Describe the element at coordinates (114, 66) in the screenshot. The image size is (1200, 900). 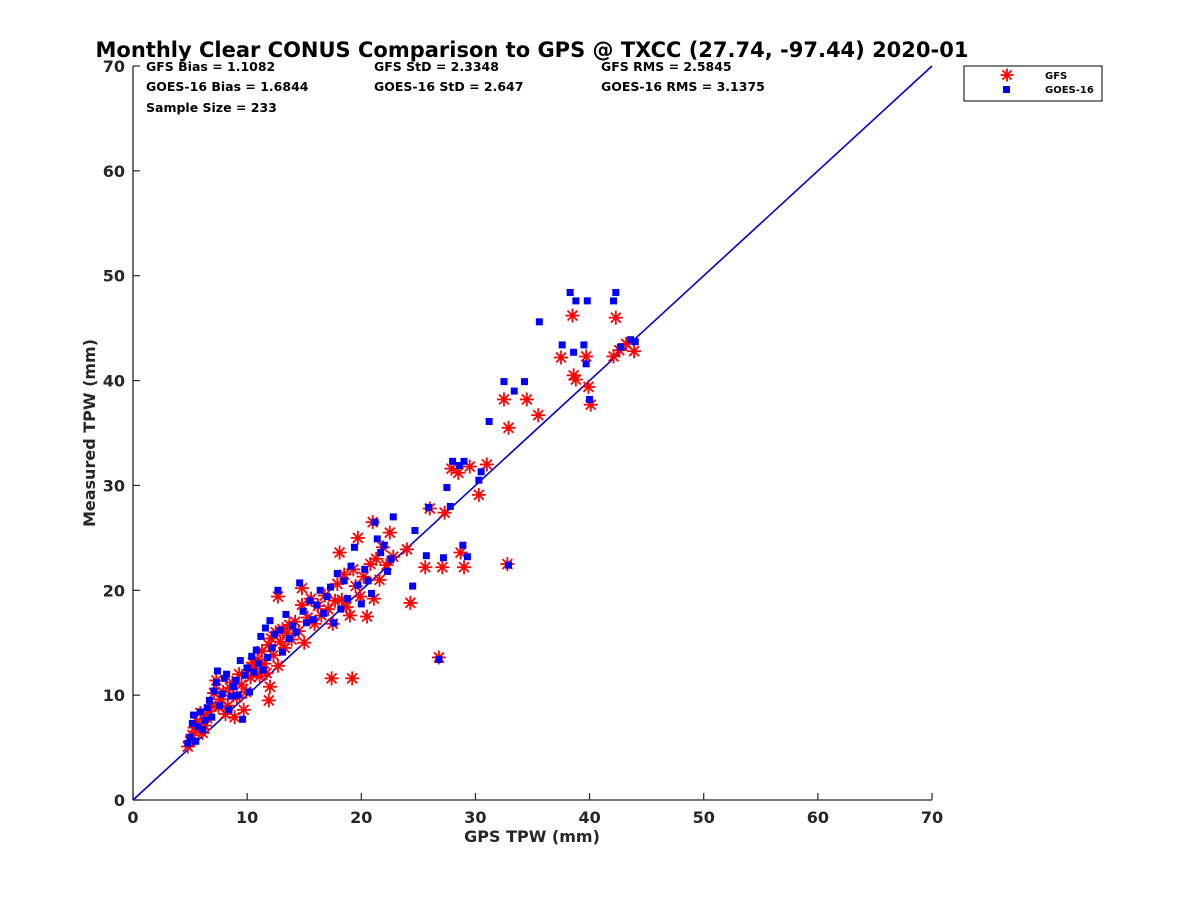
I see `y-tick-label: 70` at that location.